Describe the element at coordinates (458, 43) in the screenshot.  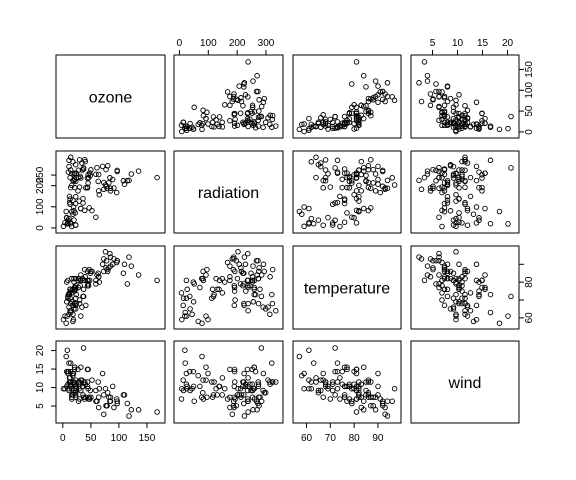
I see `tick-label: 10` at that location.